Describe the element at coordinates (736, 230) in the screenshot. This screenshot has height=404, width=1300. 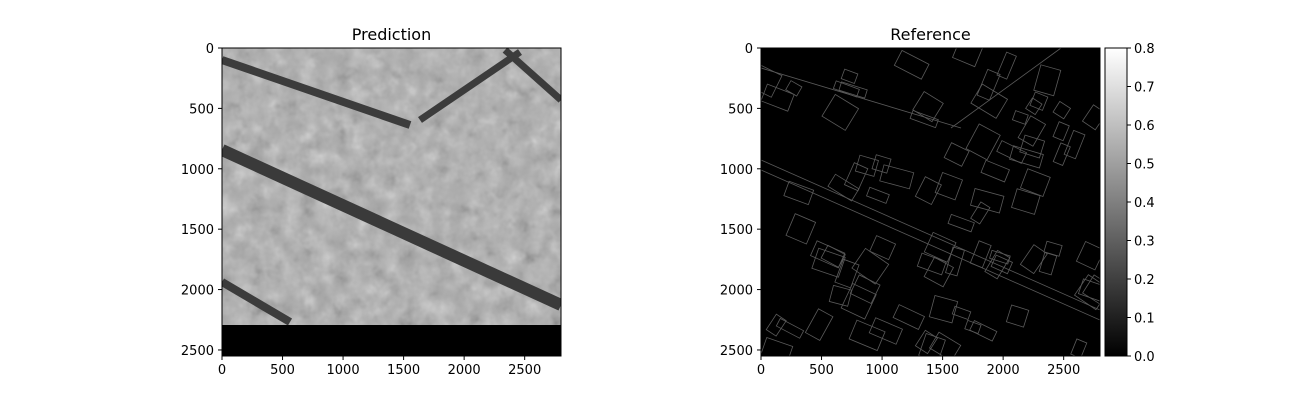
I see `reference-y-tick-label: 1500` at that location.